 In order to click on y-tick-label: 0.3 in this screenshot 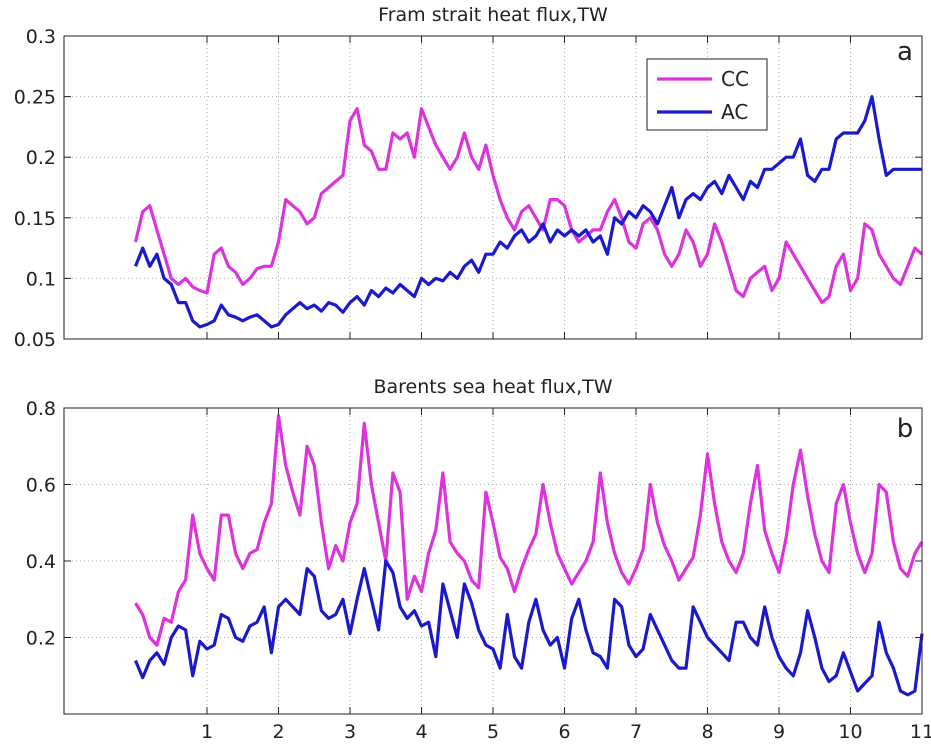, I will do `click(41, 37)`.